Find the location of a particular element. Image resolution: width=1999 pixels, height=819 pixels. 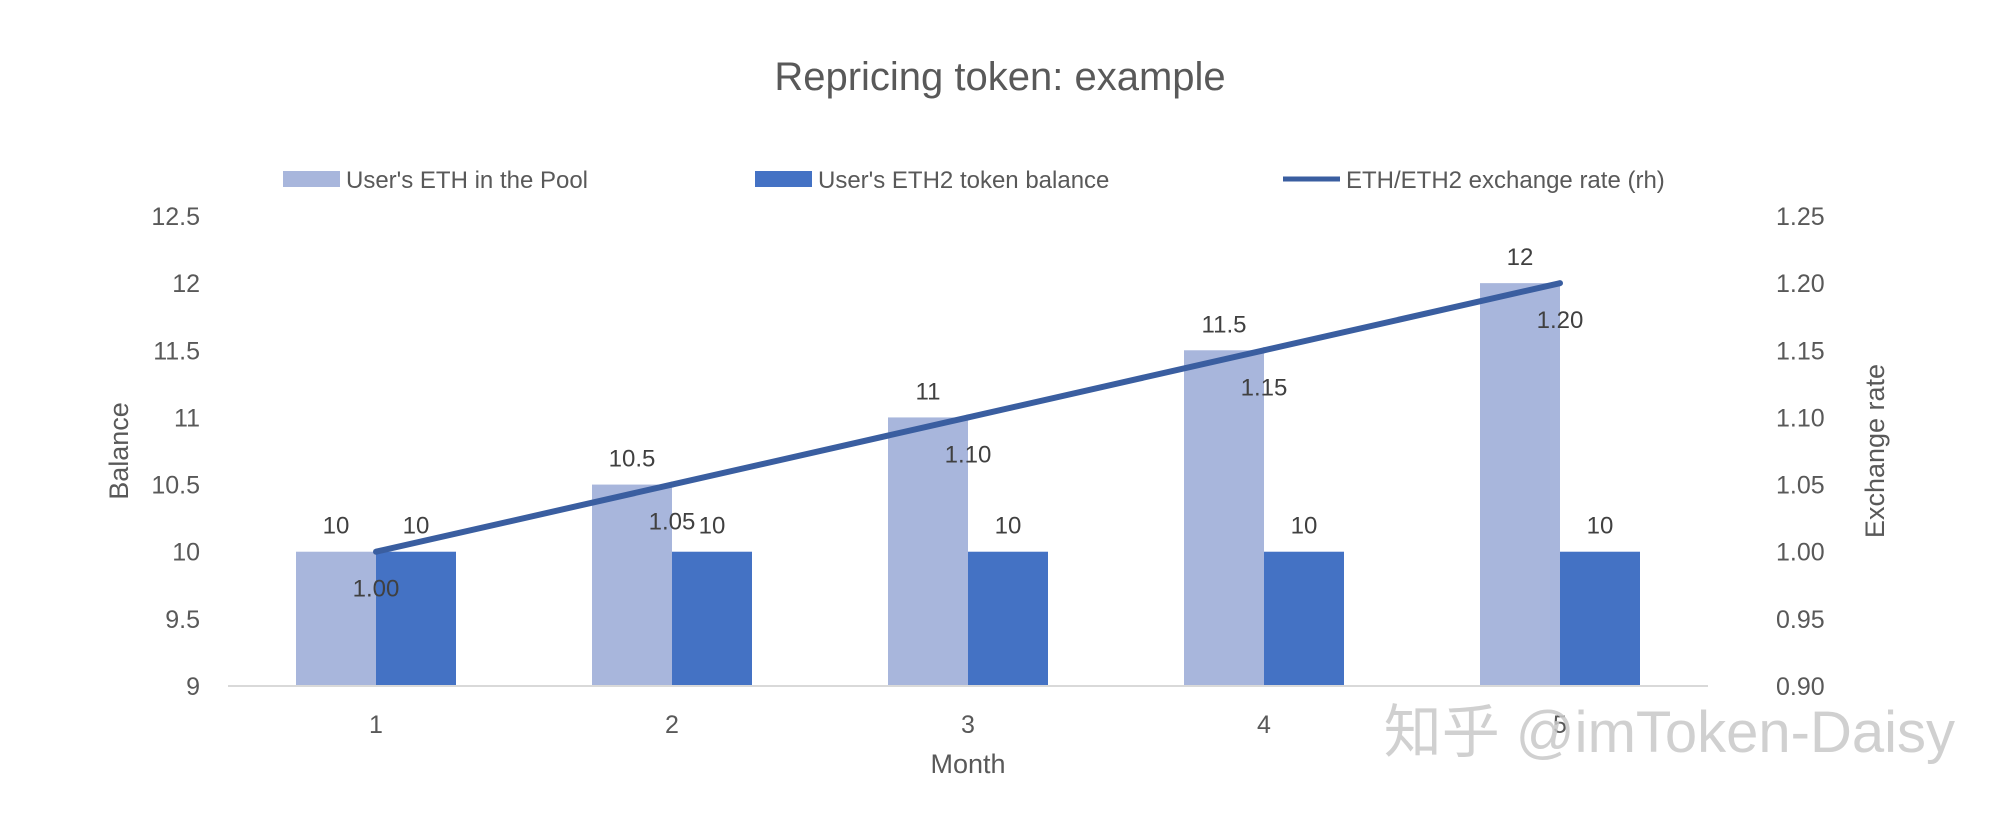

x-tick-label: 4 is located at coordinates (1264, 725).